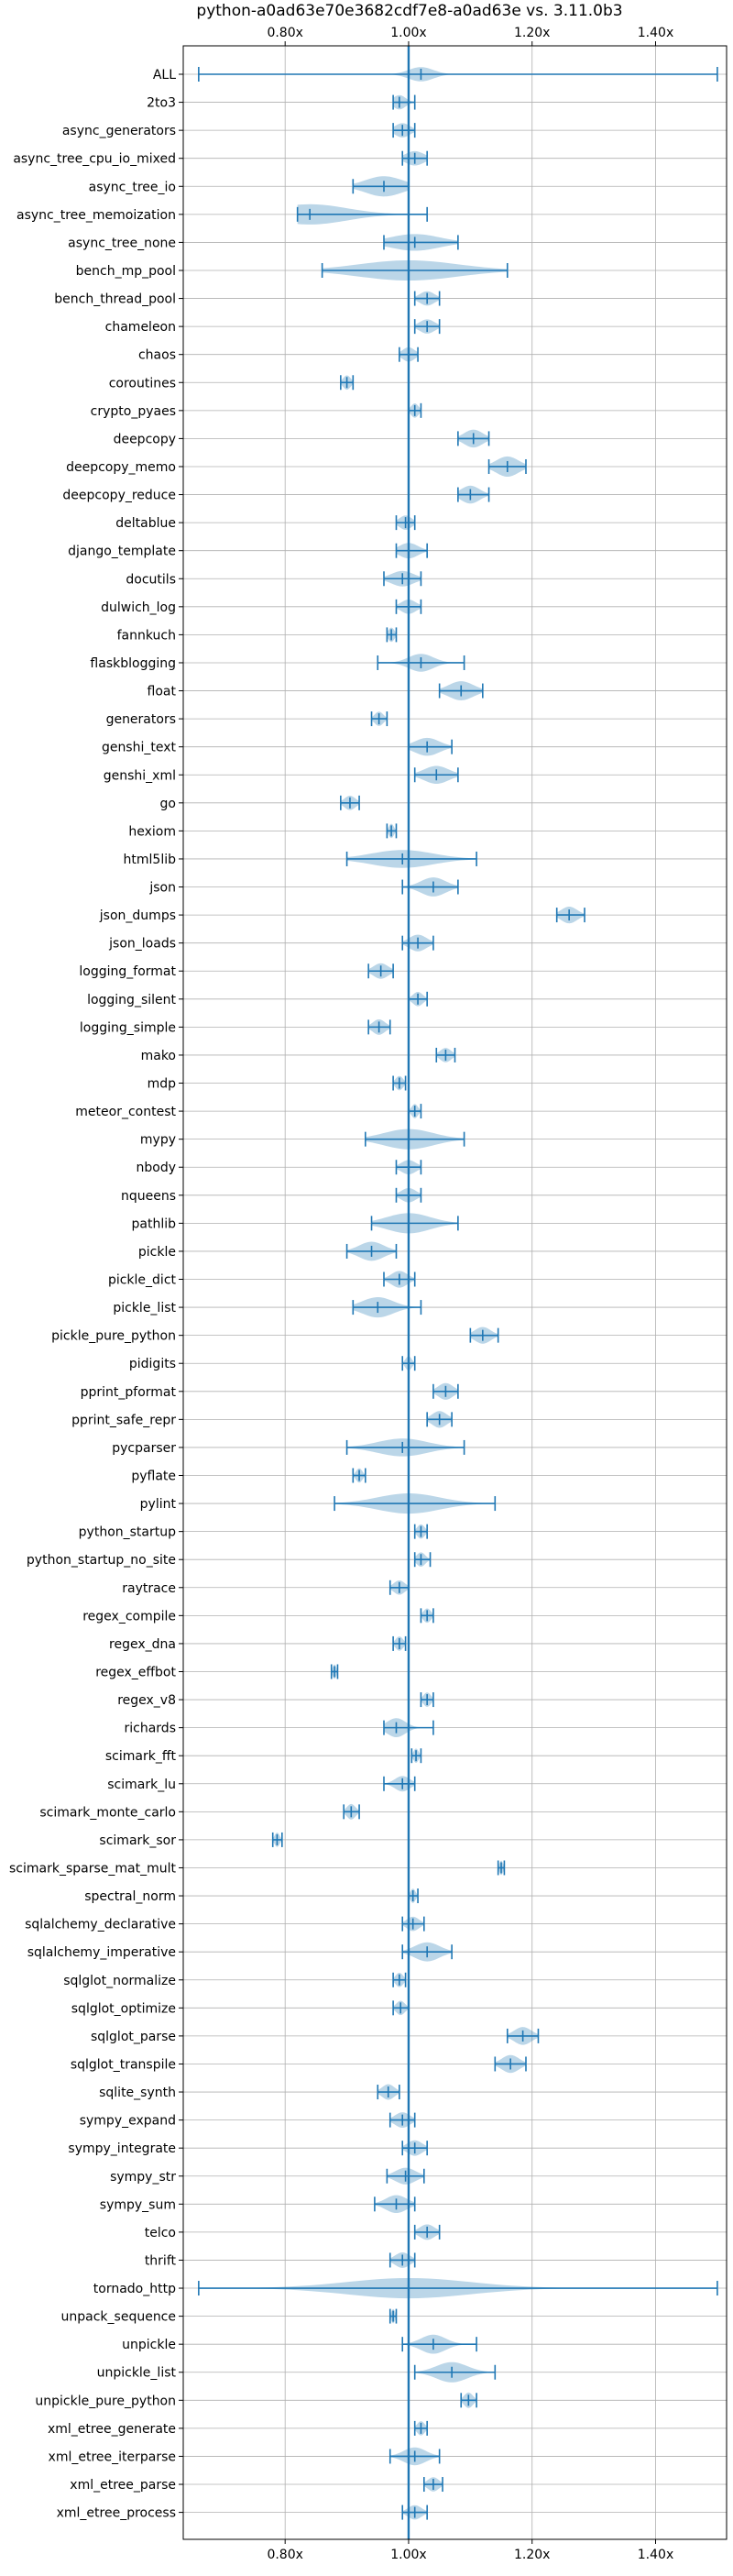 This screenshot has width=733, height=2576. What do you see at coordinates (143, 2178) in the screenshot?
I see `benchmark-label: sympy_str` at bounding box center [143, 2178].